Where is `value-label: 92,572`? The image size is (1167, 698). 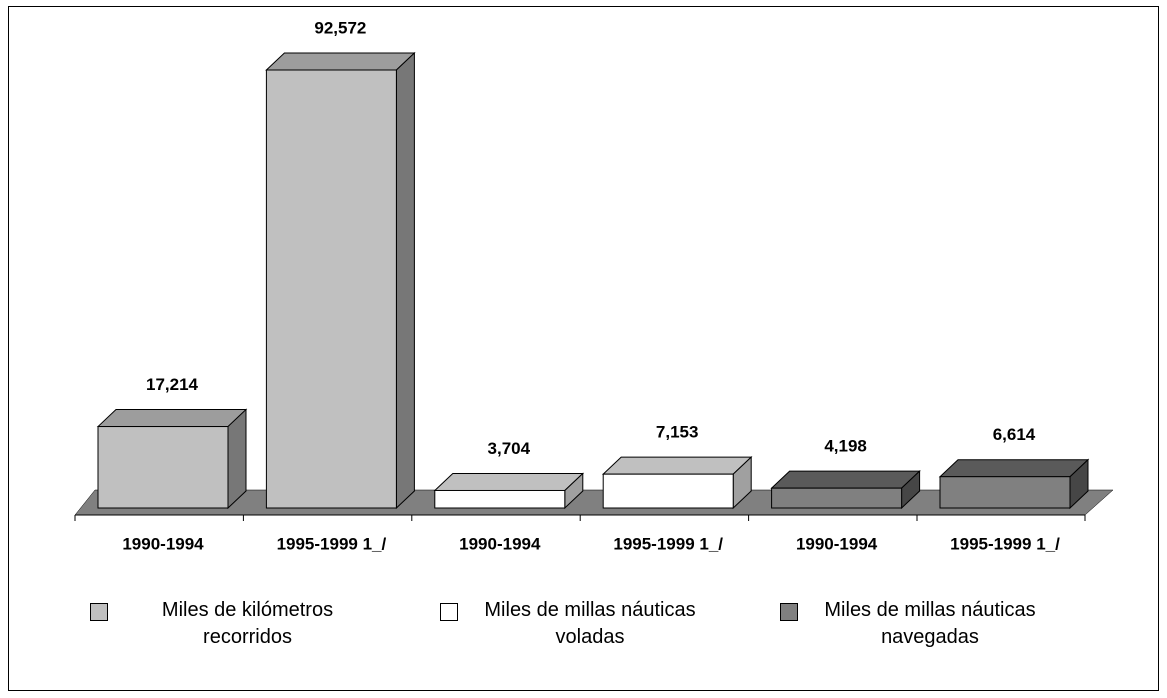 value-label: 92,572 is located at coordinates (340, 27).